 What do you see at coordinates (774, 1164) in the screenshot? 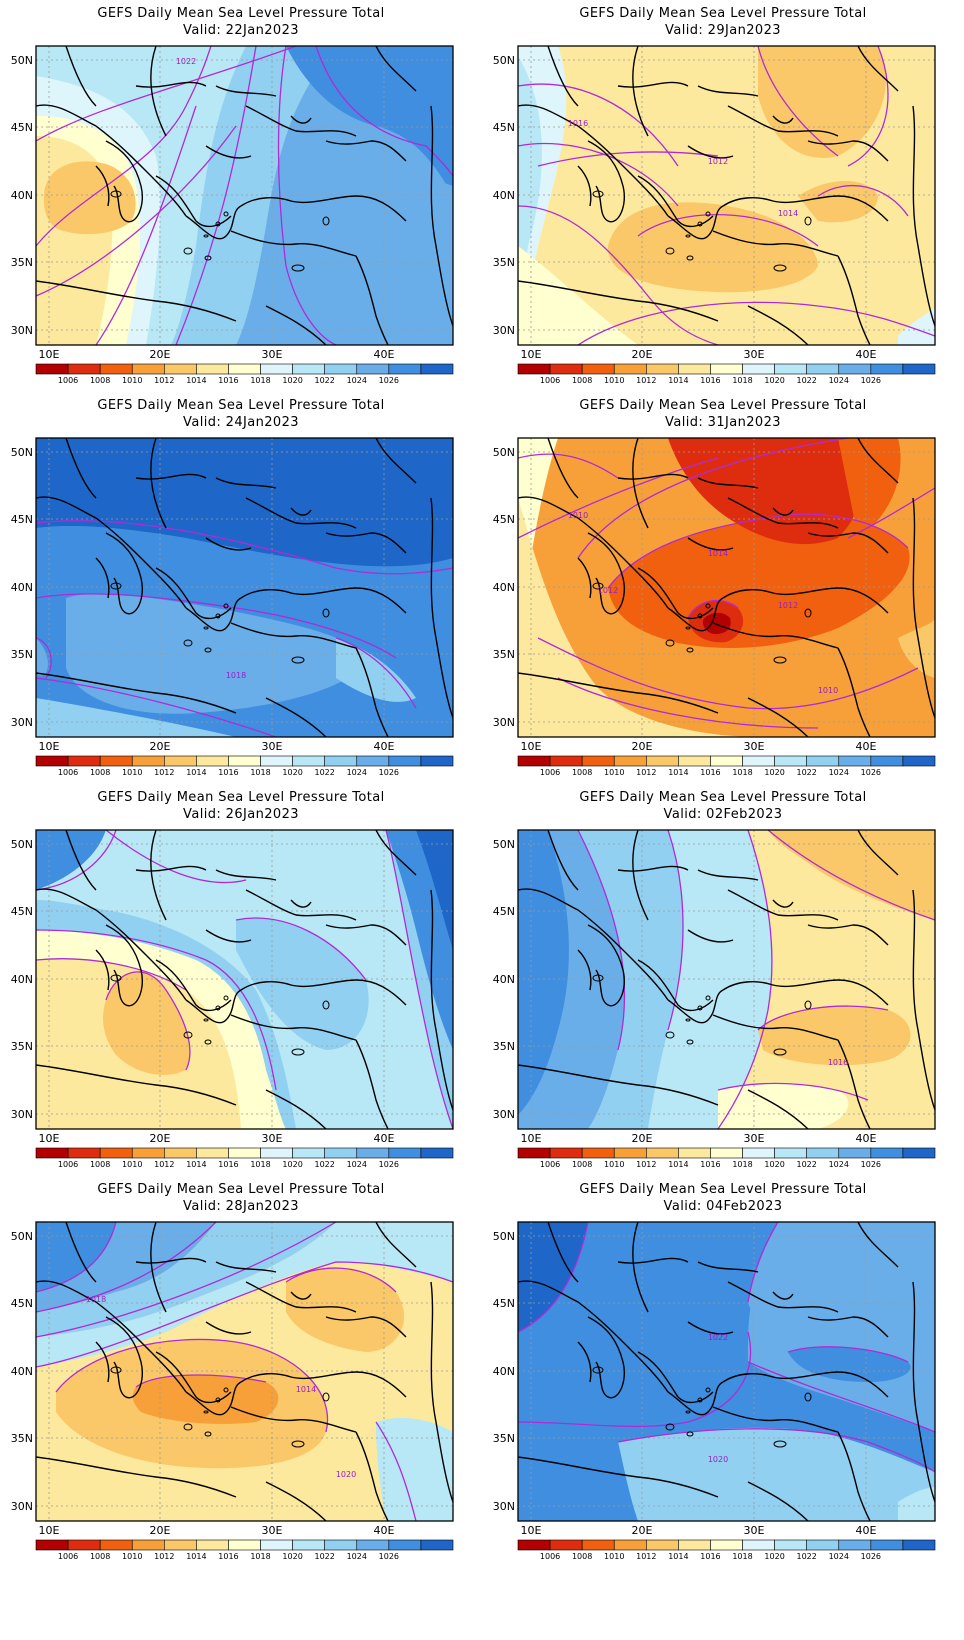
I see `colorbar-tick-label: 1020` at bounding box center [774, 1164].